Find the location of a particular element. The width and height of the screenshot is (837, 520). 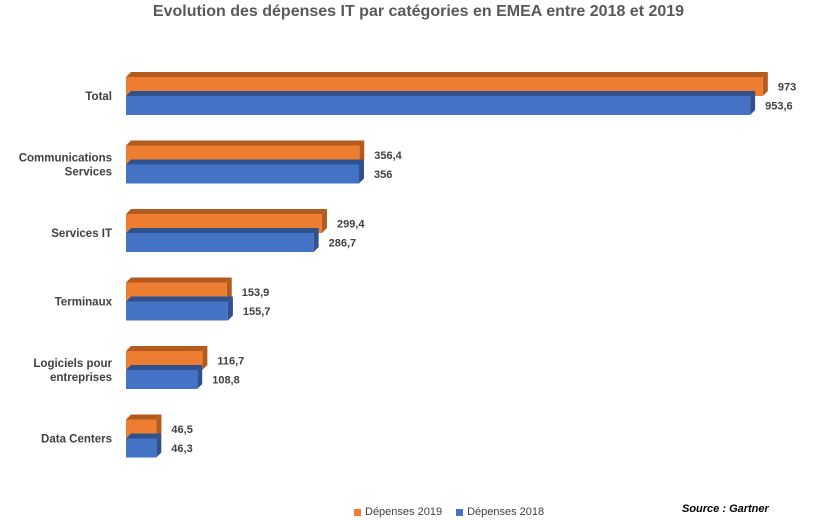

legend-label-2018: Dépenses 2018 is located at coordinates (506, 512).